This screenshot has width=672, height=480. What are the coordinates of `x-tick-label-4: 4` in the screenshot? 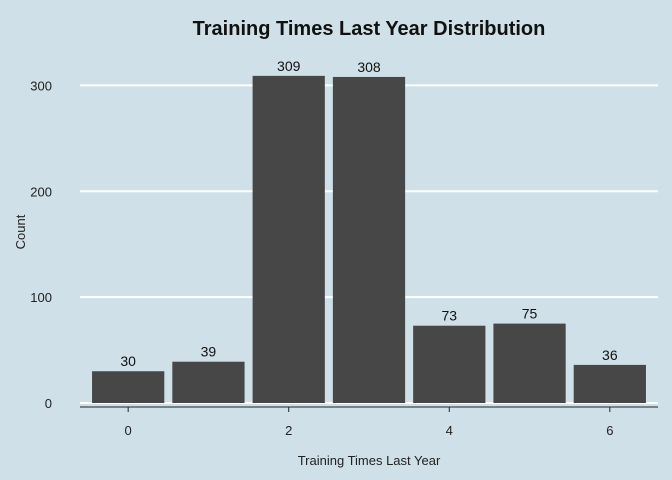 It's located at (449, 430).